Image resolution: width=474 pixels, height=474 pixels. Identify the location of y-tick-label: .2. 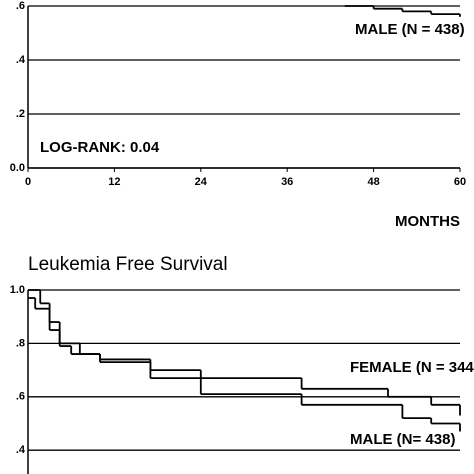
(20, 114).